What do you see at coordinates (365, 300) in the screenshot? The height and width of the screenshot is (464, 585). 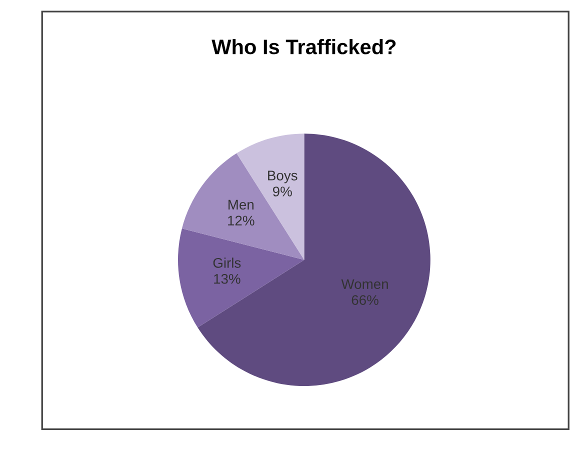 I see `data-label: 66%` at bounding box center [365, 300].